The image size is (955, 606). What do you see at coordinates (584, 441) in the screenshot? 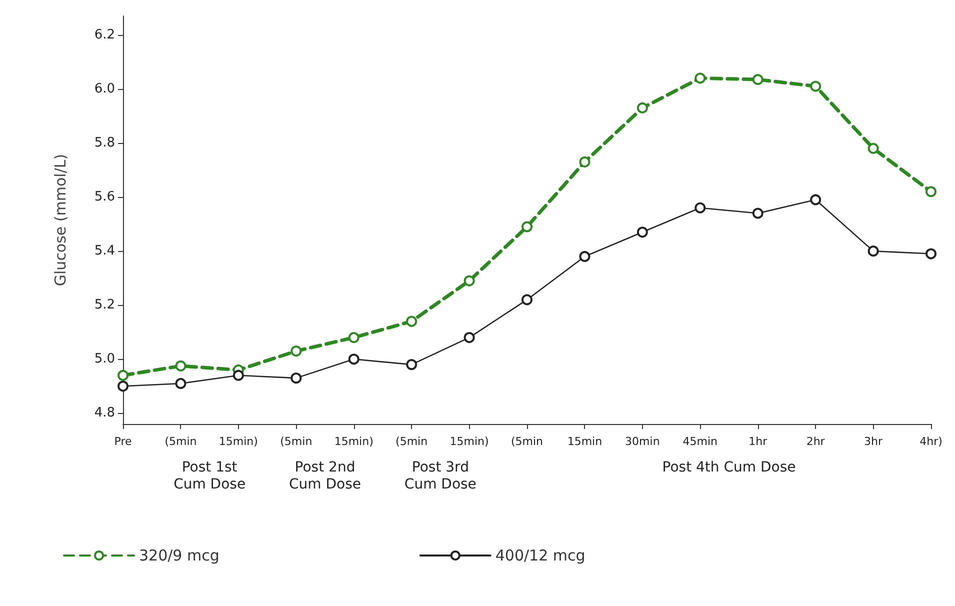
I see `x-tick-label: 15min` at bounding box center [584, 441].